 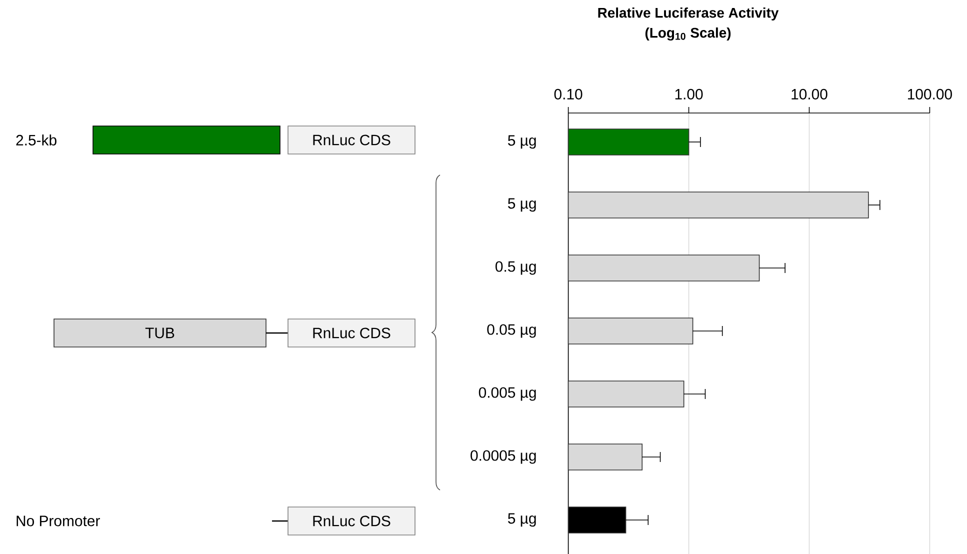 I want to click on y-tick-label: 0.0005 µg, so click(x=503, y=457).